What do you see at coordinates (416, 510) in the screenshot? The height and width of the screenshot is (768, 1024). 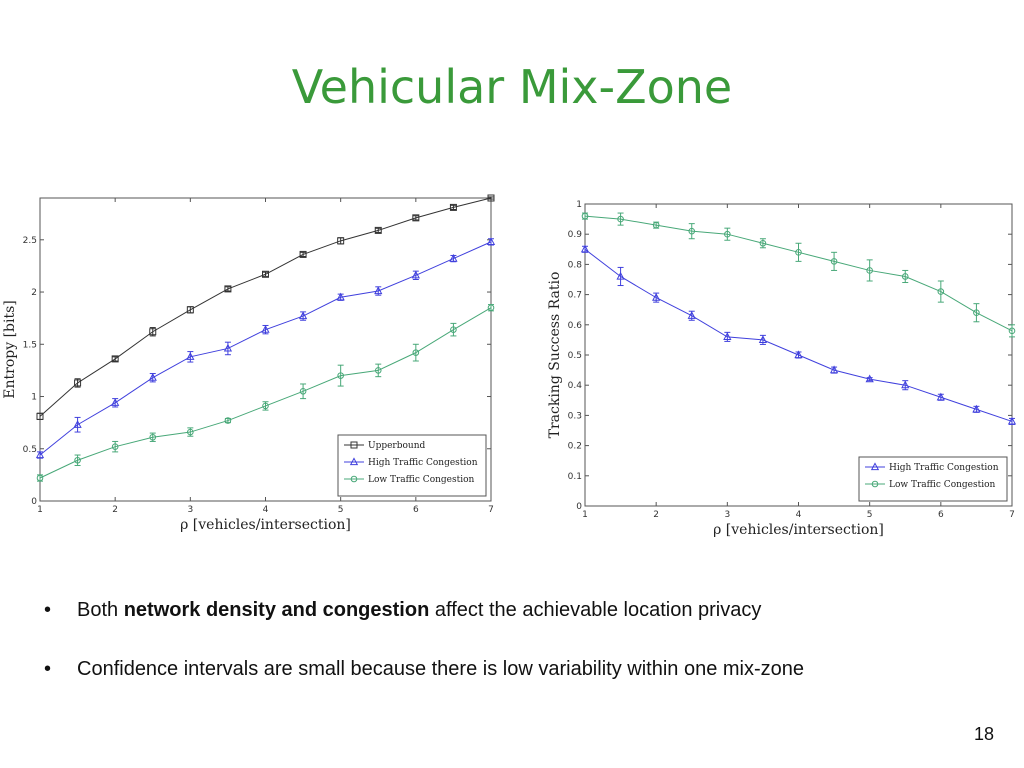 I see `x-tick-label: 6` at bounding box center [416, 510].